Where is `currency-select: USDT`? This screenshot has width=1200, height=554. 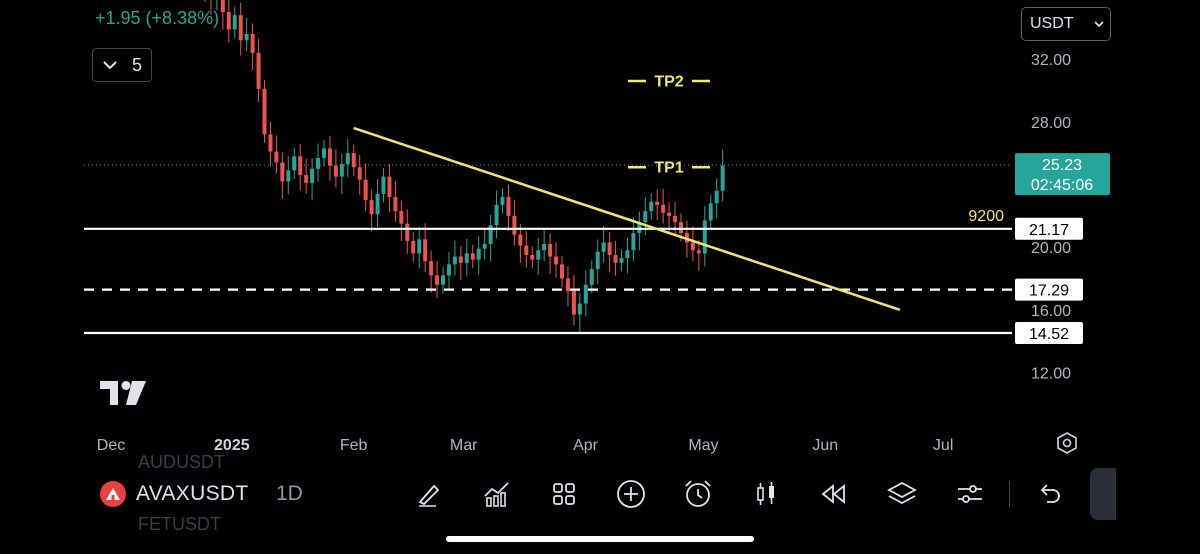
currency-select: USDT is located at coordinates (1066, 24).